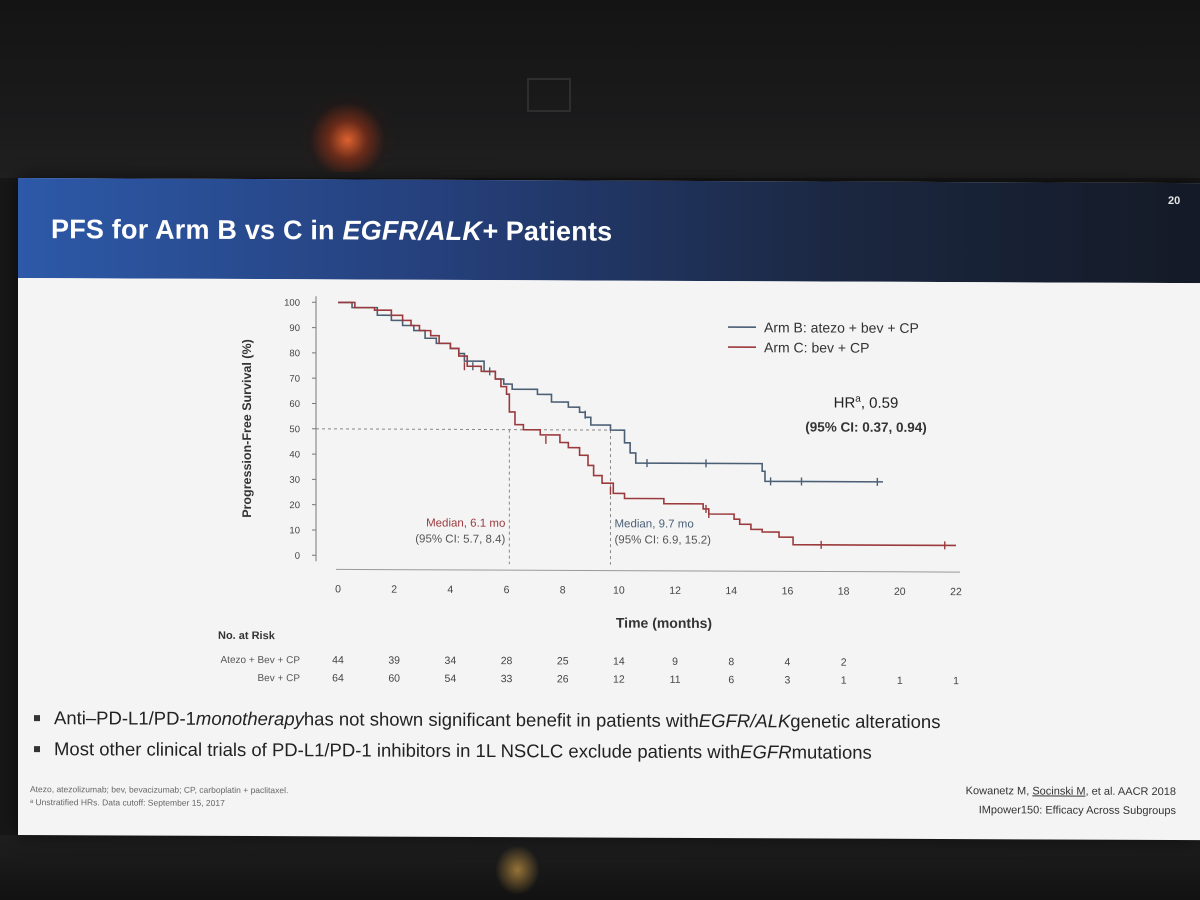 The image size is (1200, 900). I want to click on y-tick-label: 90, so click(294, 328).